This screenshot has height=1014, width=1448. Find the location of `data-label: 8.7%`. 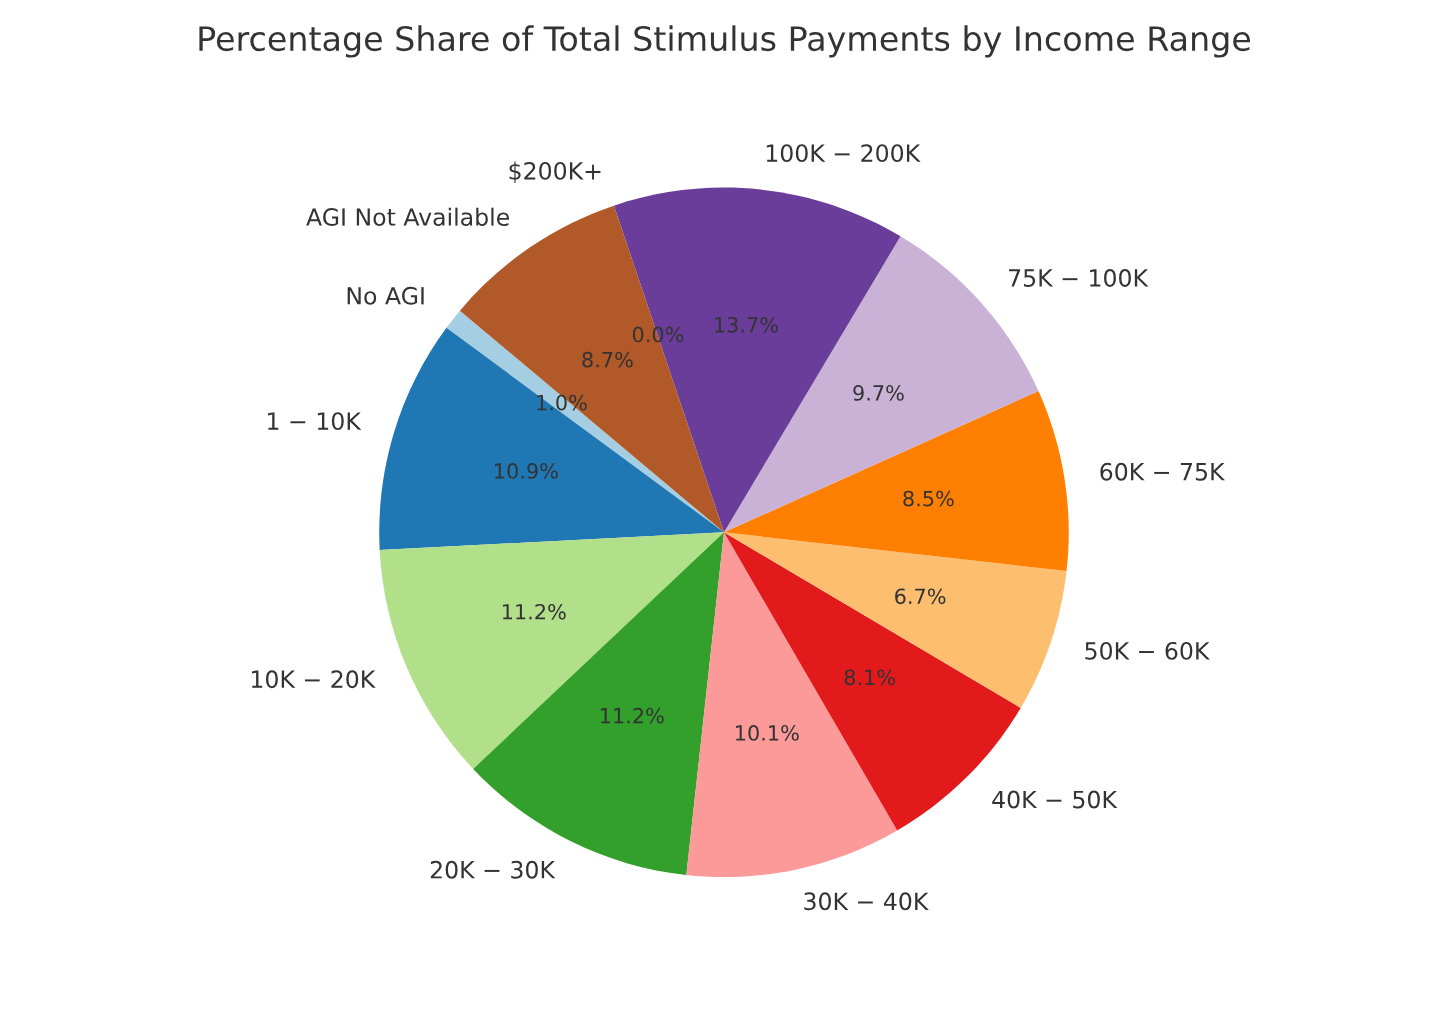

data-label: 8.7% is located at coordinates (607, 359).